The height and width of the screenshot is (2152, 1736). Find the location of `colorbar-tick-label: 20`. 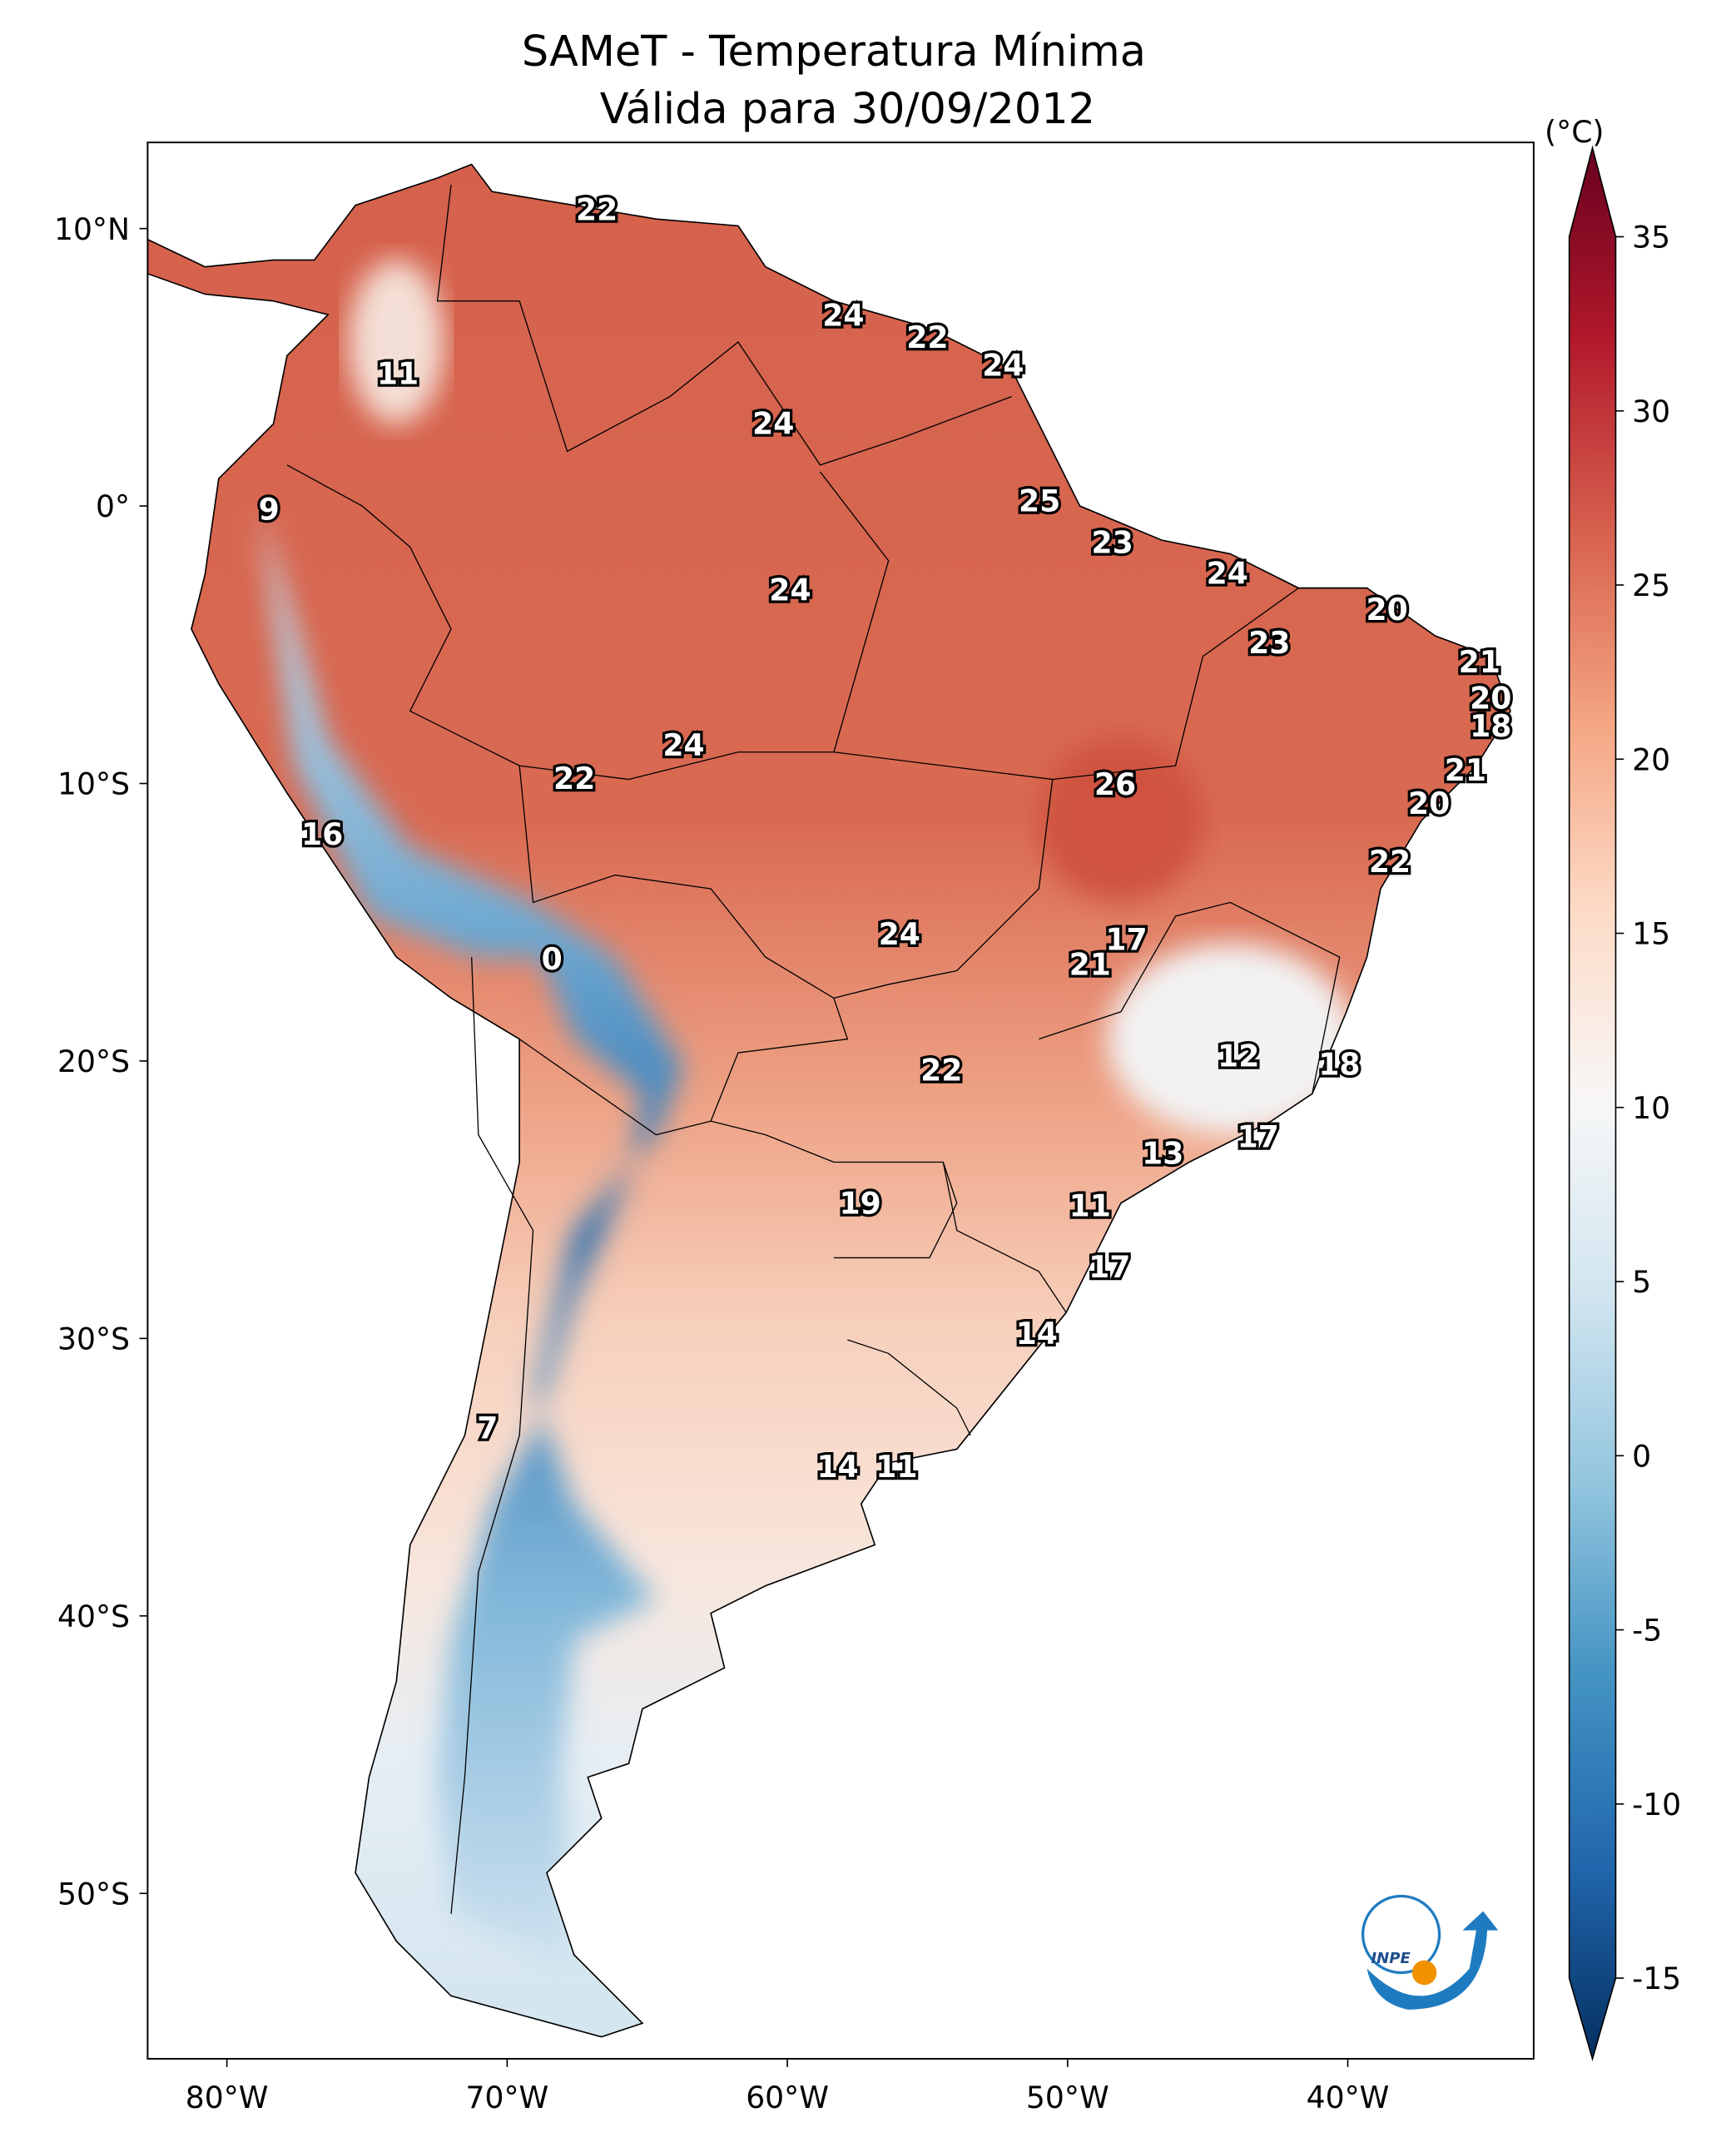

colorbar-tick-label: 20 is located at coordinates (1651, 759).